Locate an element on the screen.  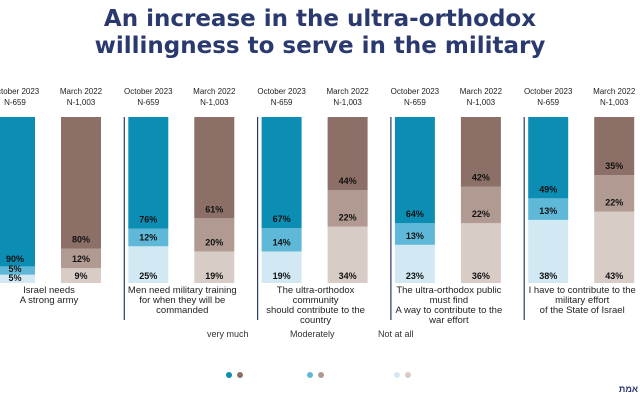
data-label-very-much: 49% is located at coordinates (548, 189).